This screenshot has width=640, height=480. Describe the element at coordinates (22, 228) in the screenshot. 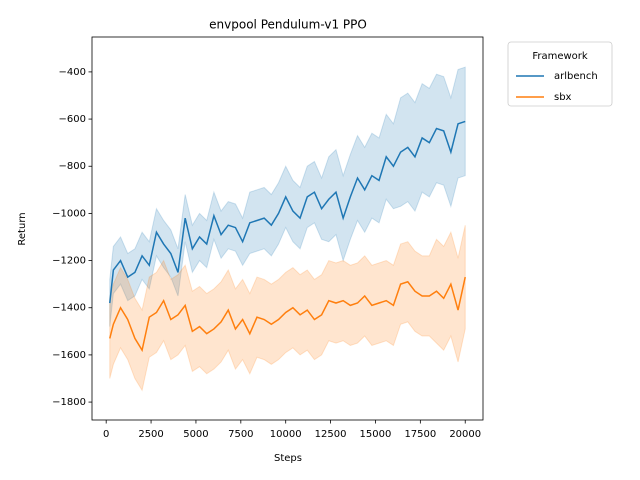

I see `y-axis-label: Return` at that location.